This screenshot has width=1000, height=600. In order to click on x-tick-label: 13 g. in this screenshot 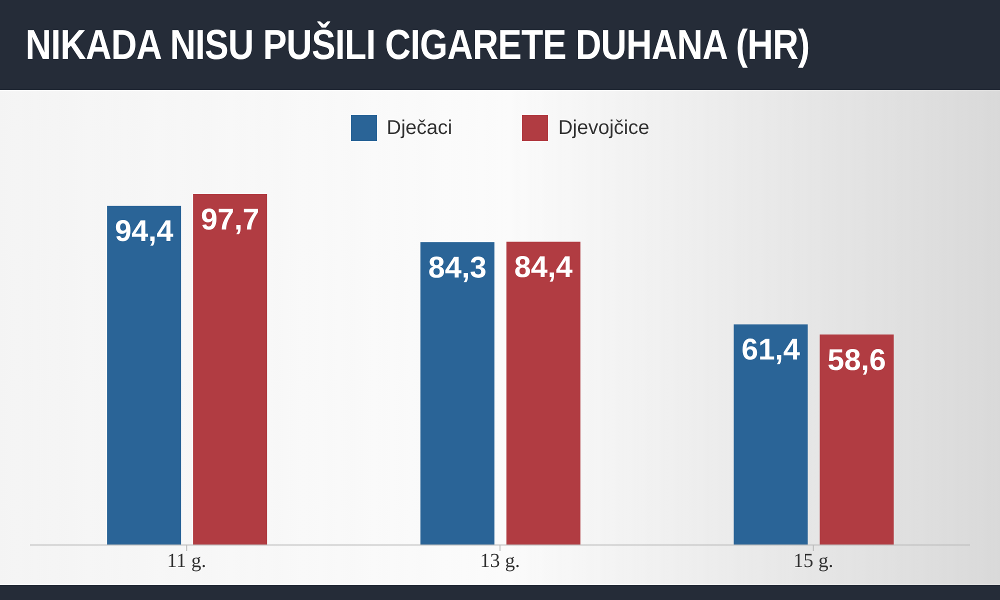, I will do `click(500, 561)`.